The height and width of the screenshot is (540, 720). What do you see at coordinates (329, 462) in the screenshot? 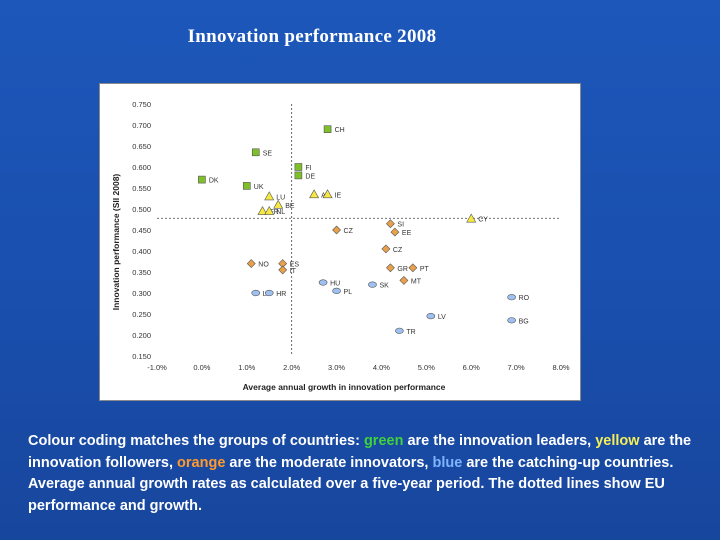
I see `caption-text: are the moderate innovators,` at bounding box center [329, 462].